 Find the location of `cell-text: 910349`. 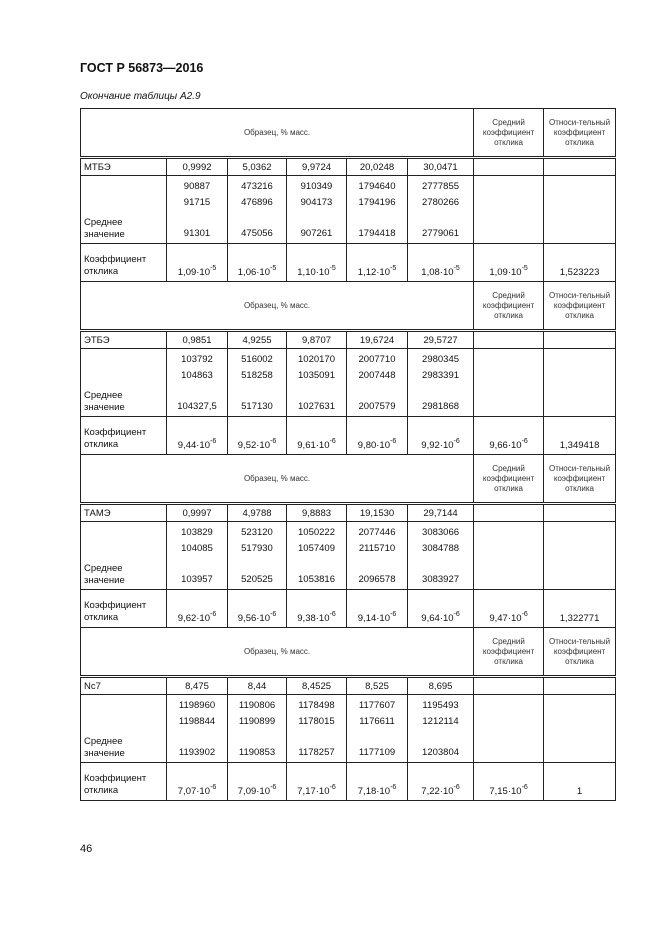

cell-text: 910349 is located at coordinates (316, 186).